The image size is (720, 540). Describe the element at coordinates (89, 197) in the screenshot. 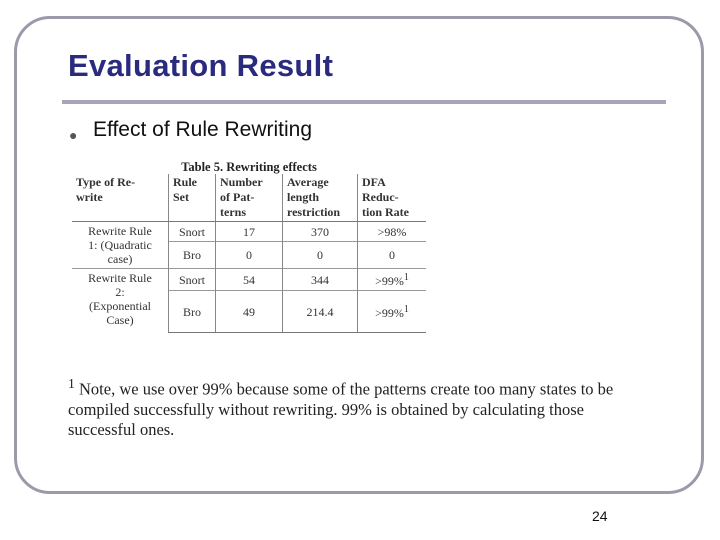

I see `header-line: write` at that location.